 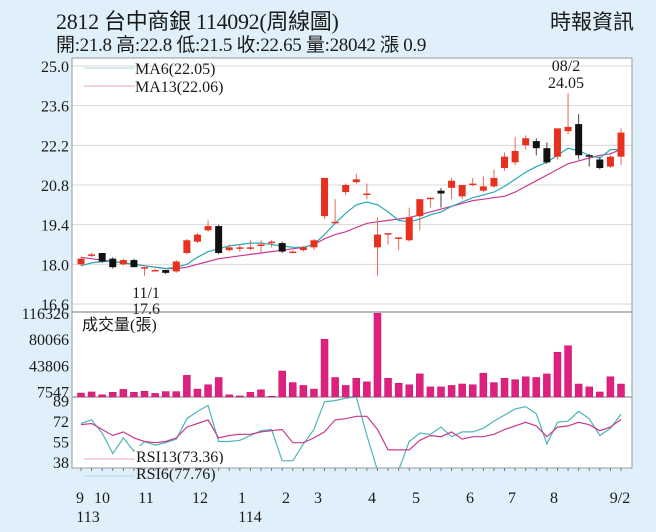 What do you see at coordinates (176, 474) in the screenshot?
I see `rsi6-legend-label: RSI6(77.76)` at bounding box center [176, 474].